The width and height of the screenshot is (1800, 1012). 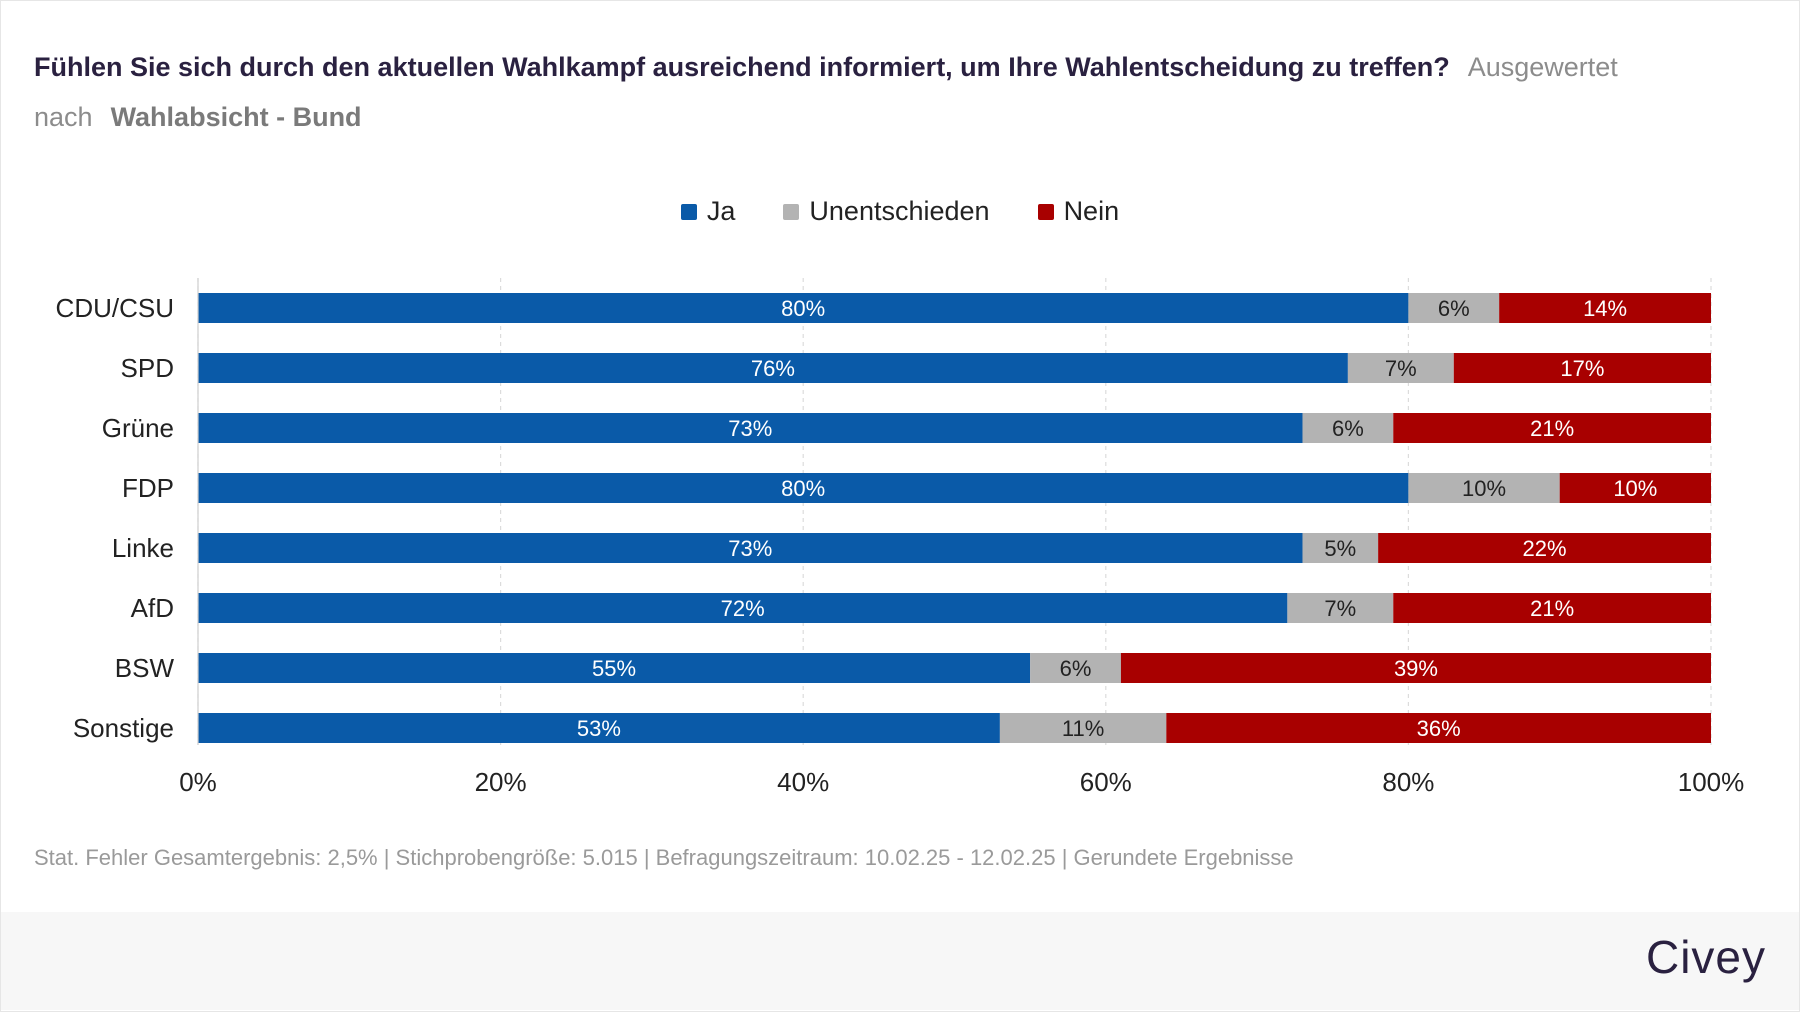 I want to click on group-selector: Wahlabsicht - Bund, so click(x=236, y=117).